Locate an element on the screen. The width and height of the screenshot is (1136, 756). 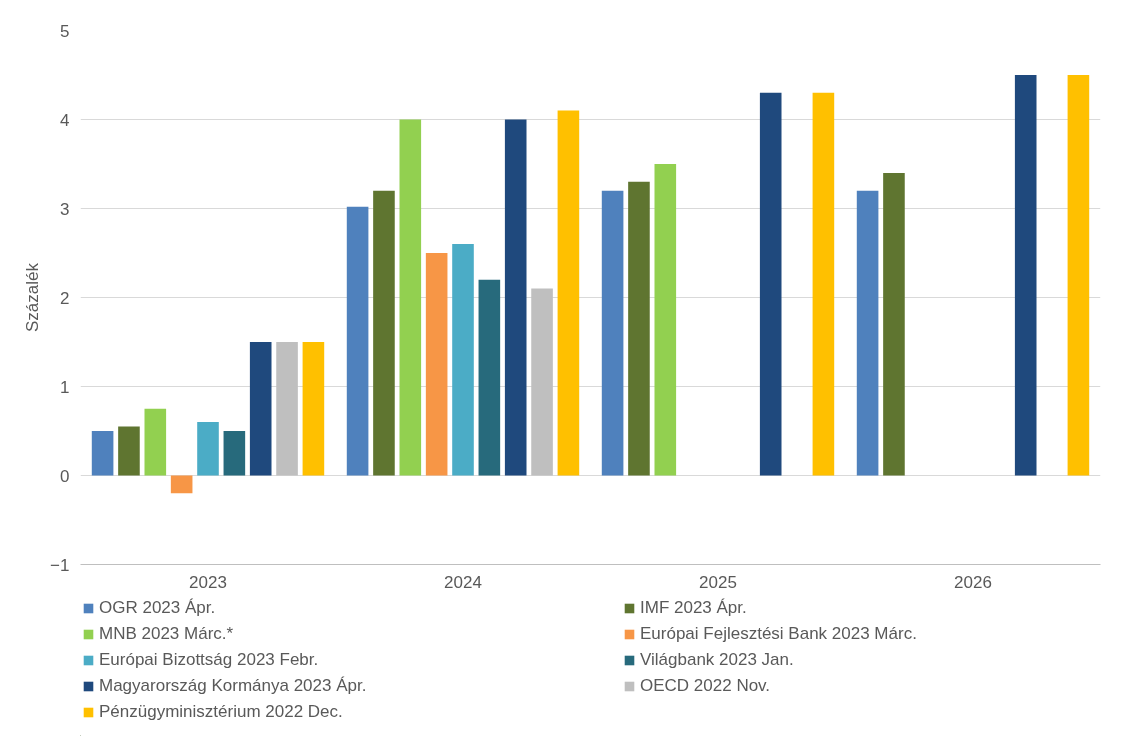
legend-label: OECD 2022 Nov. is located at coordinates (706, 686).